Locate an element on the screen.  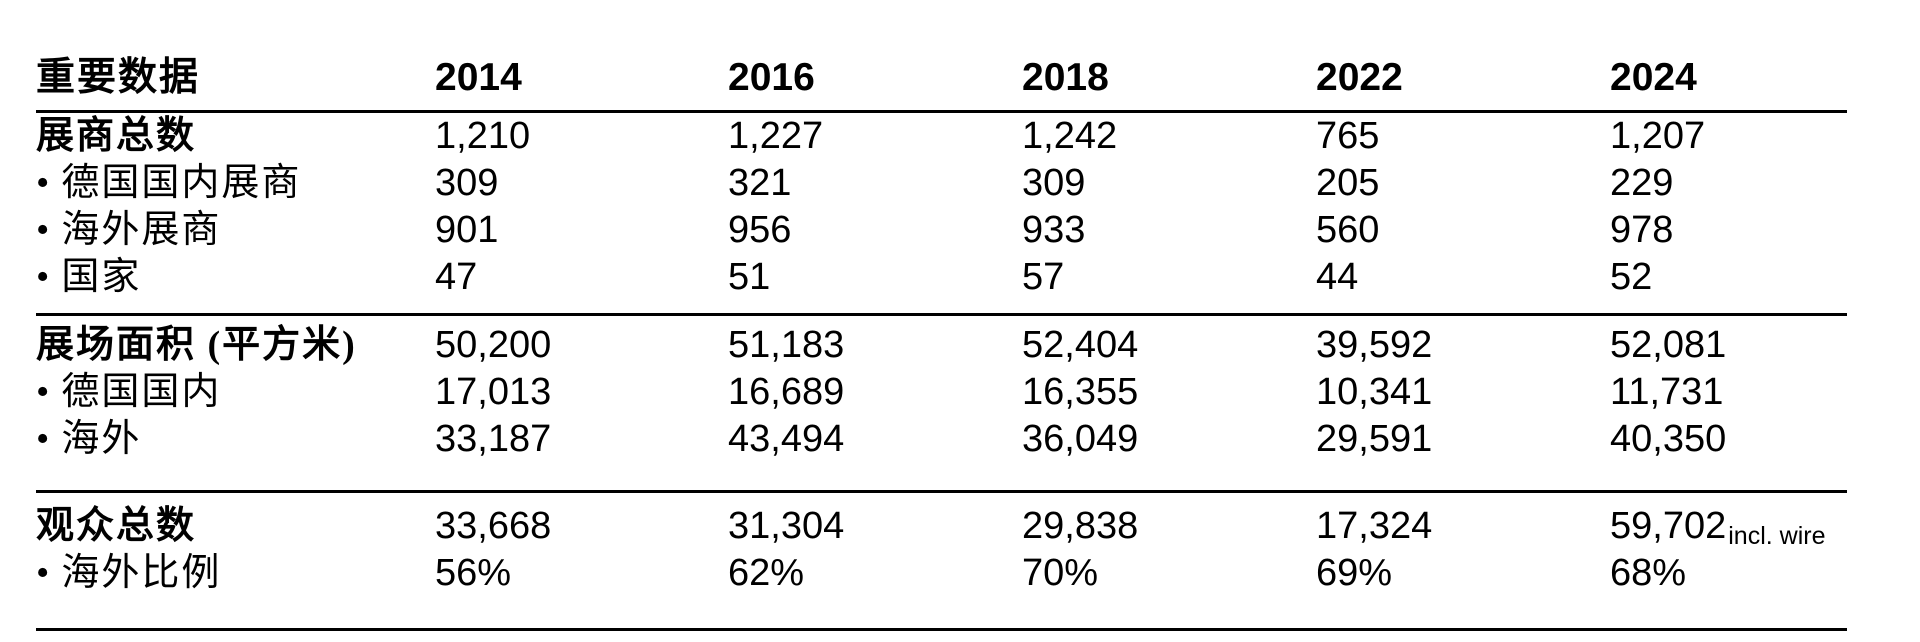
table-row: • 海外 33,187 43,494 36,049 29,591 40,350 is located at coordinates (941, 439).